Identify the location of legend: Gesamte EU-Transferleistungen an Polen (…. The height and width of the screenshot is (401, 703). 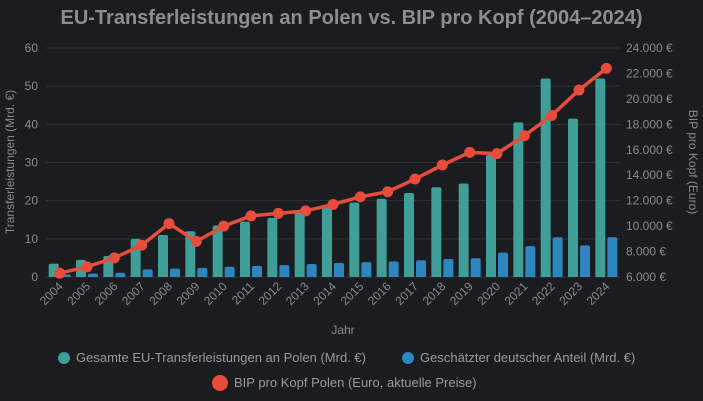
(346, 370).